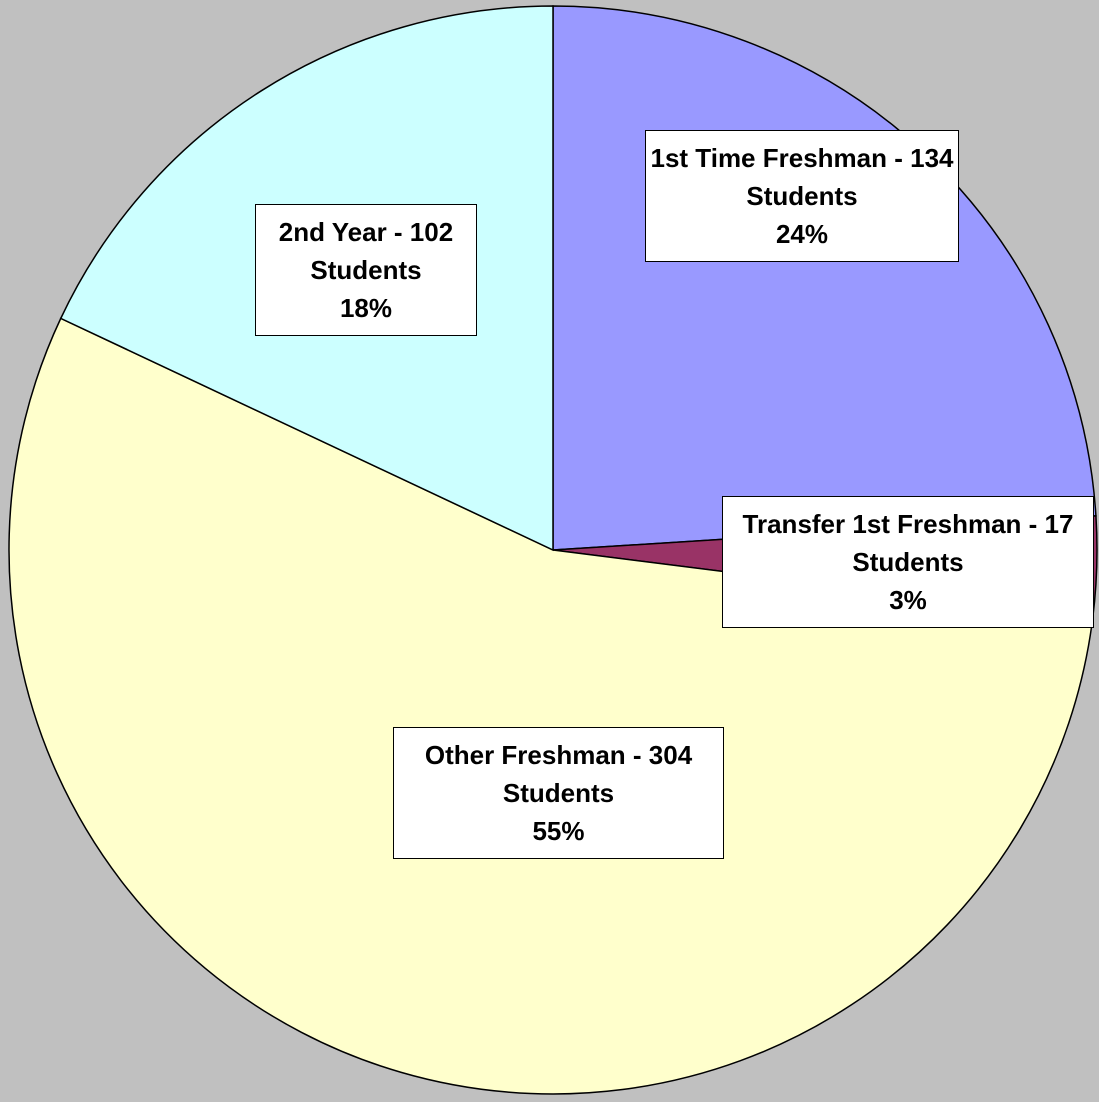 The image size is (1099, 1102). Describe the element at coordinates (366, 251) in the screenshot. I see `label-category: 2nd Year - 102 Students` at that location.